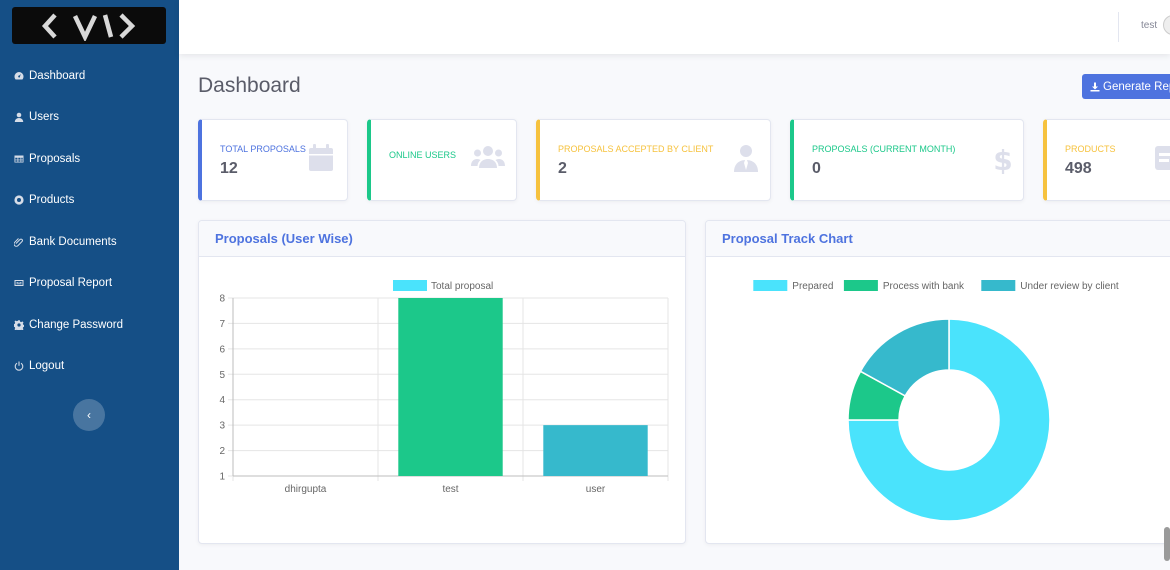 The height and width of the screenshot is (570, 1170). What do you see at coordinates (19, 200) in the screenshot?
I see `product-icon` at bounding box center [19, 200].